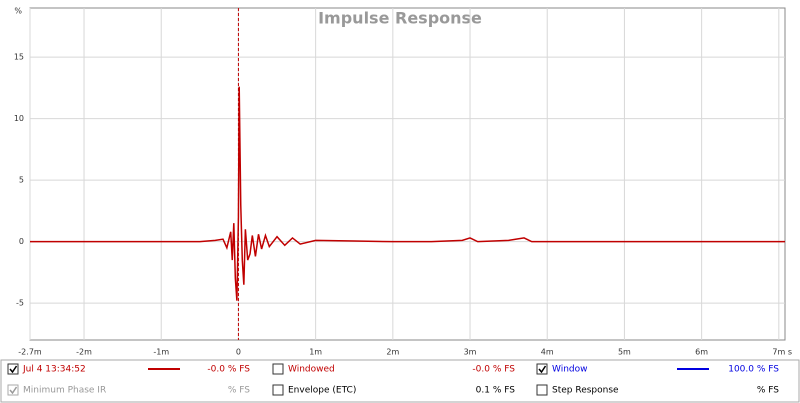 The height and width of the screenshot is (403, 800). Describe the element at coordinates (30, 352) in the screenshot. I see `x-tick-label: -2.7m` at that location.